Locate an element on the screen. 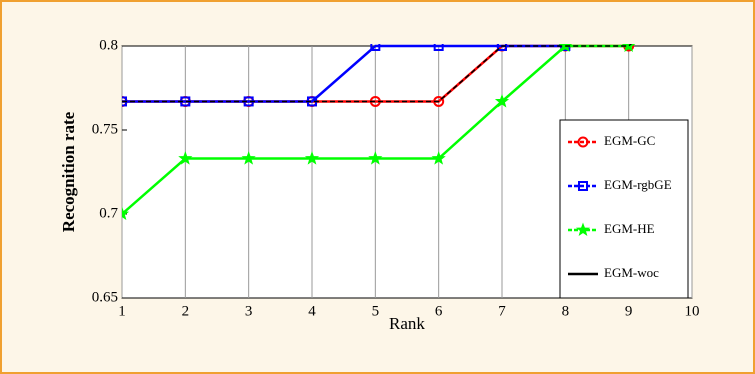 The width and height of the screenshot is (755, 374). y-tick-label: 0.8 is located at coordinates (108, 45).